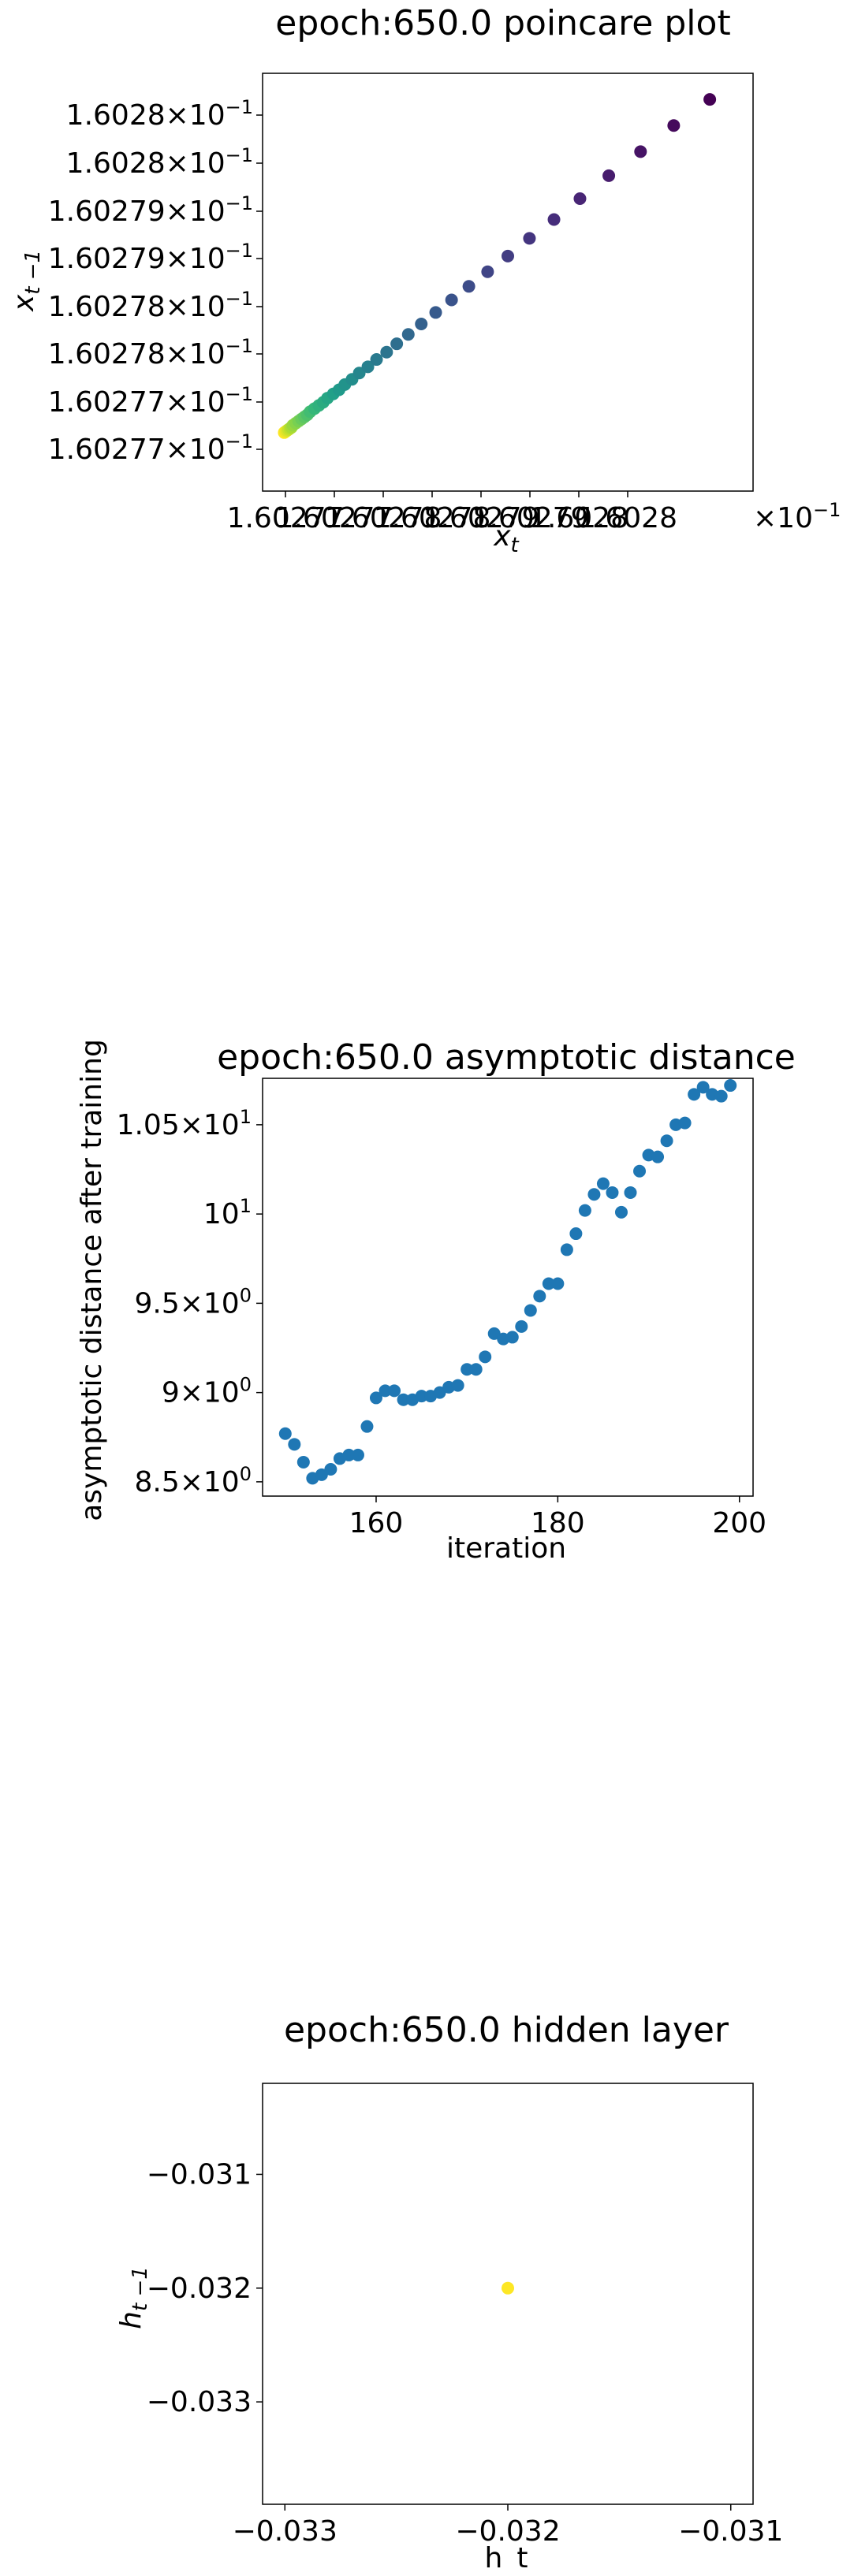 The height and width of the screenshot is (2576, 854). Describe the element at coordinates (739, 1523) in the screenshot. I see `tick-label: 200` at that location.